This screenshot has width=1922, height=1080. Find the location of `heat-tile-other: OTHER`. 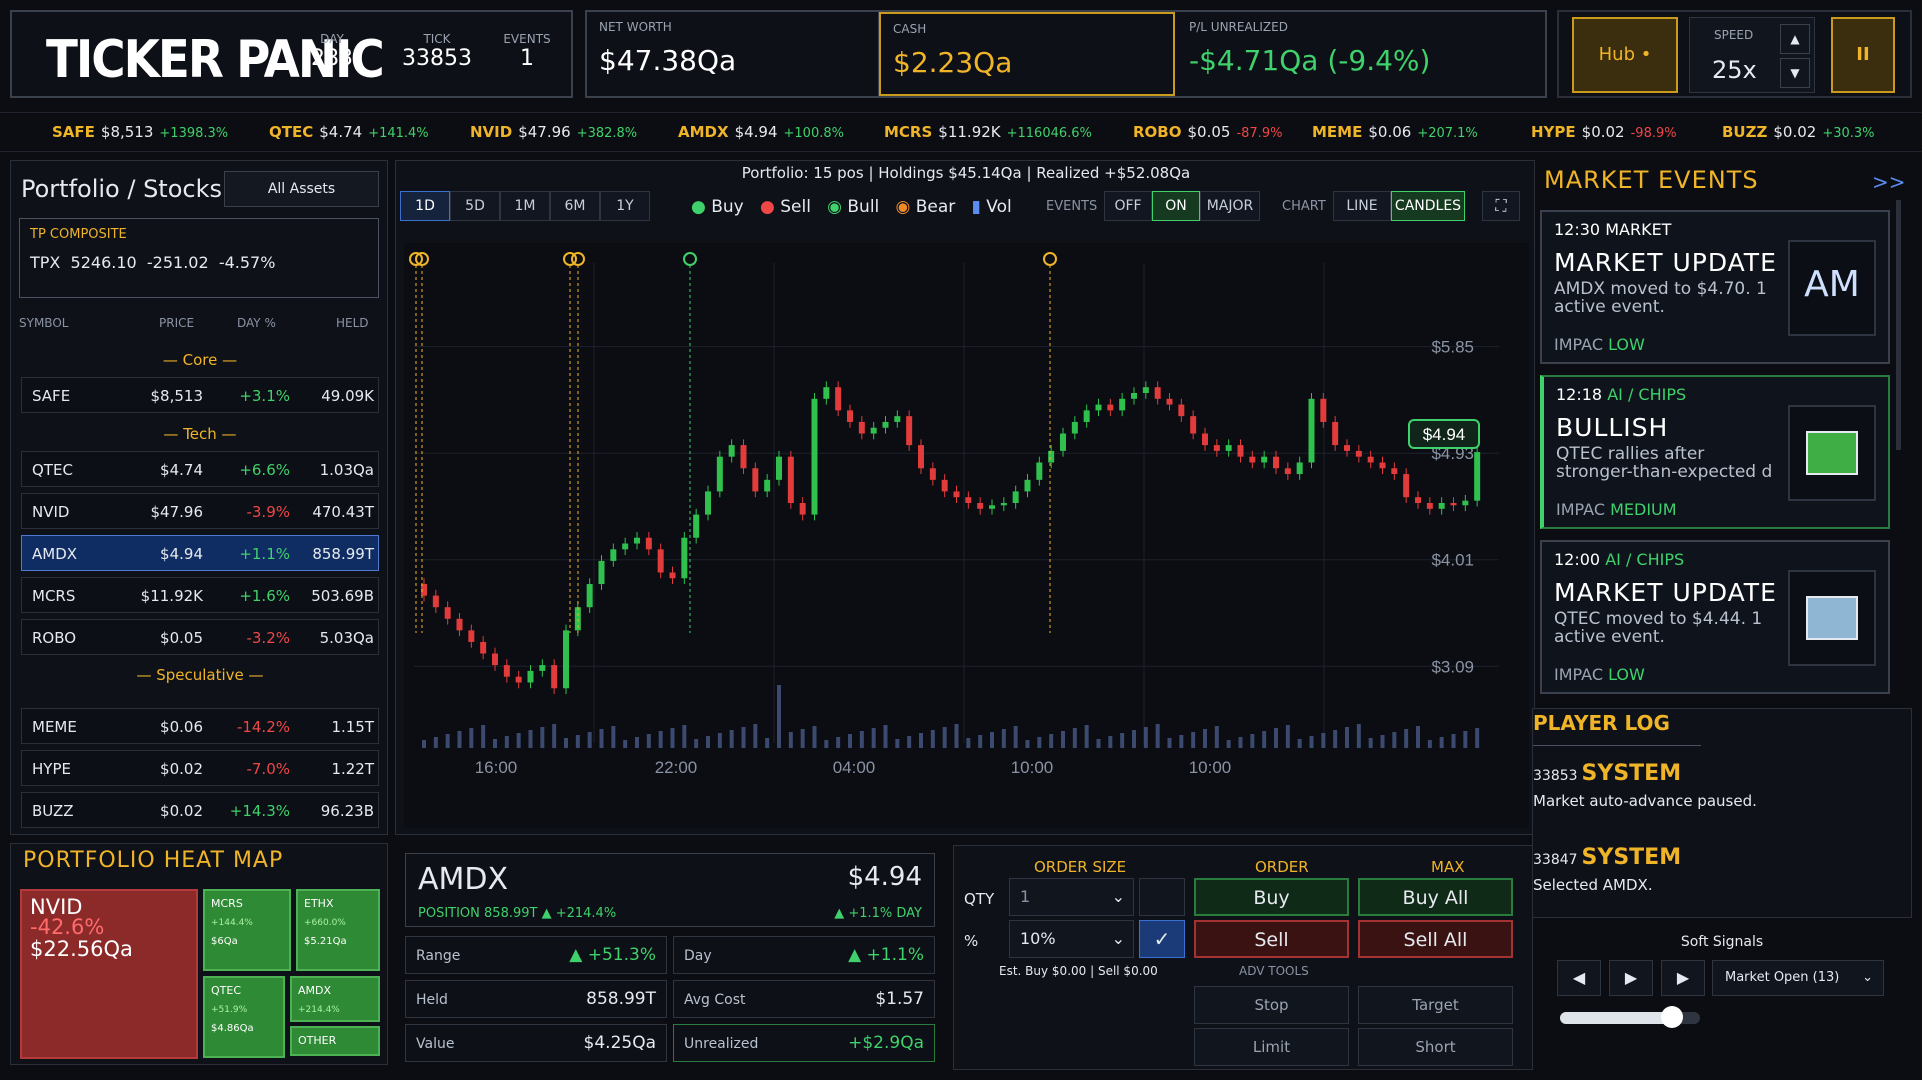

heat-tile-other: OTHER is located at coordinates (335, 1041).